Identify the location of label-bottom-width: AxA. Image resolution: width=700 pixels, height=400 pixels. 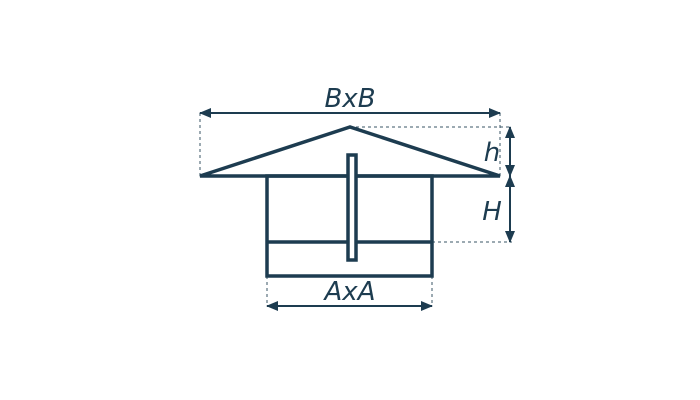
(349, 292).